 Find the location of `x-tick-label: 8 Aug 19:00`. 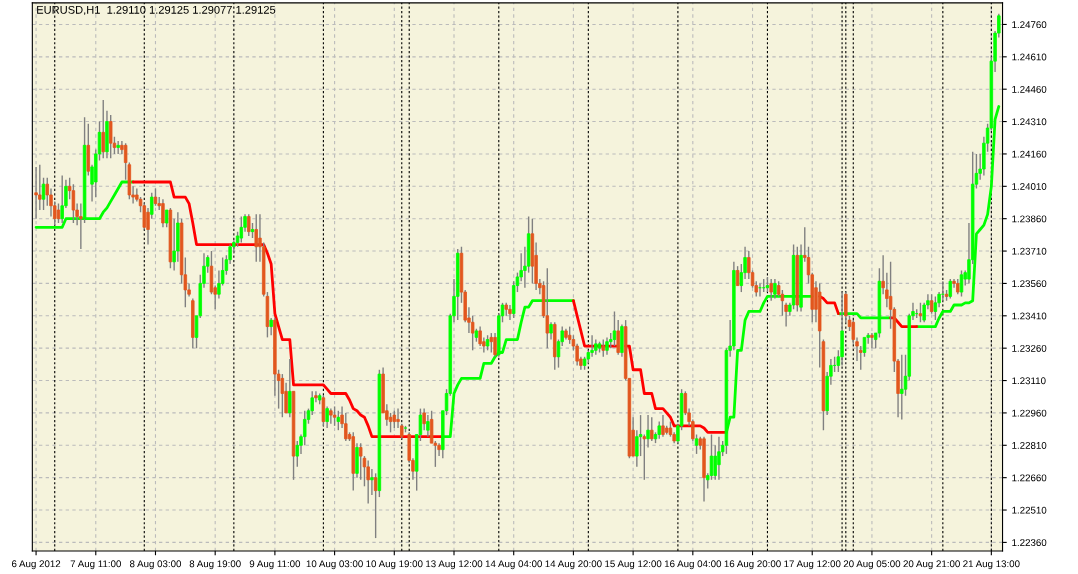

x-tick-label: 8 Aug 19:00 is located at coordinates (215, 565).